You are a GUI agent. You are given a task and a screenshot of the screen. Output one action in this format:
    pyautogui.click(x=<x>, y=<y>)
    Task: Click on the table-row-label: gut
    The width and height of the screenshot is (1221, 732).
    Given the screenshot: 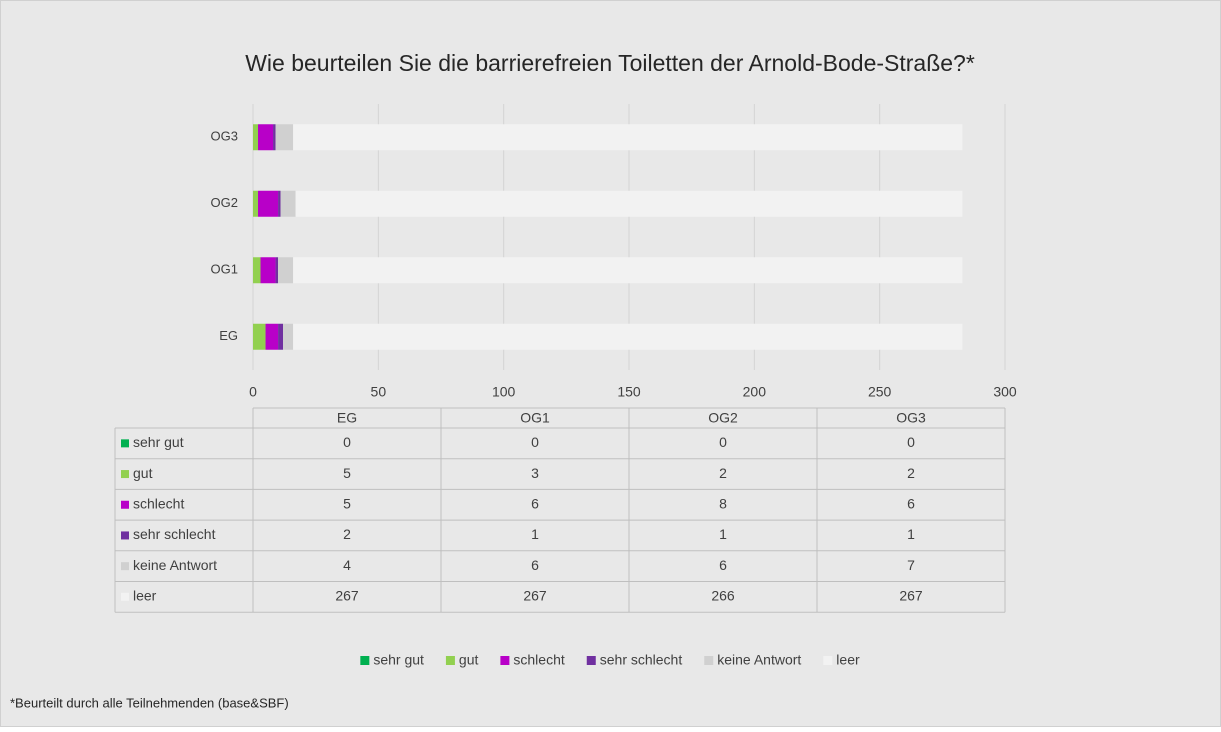 What is the action you would take?
    pyautogui.click(x=143, y=473)
    